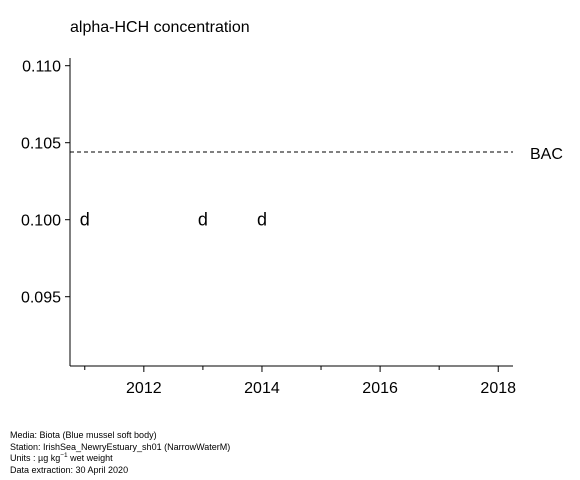  I want to click on footer-units-suffix: wet weight, so click(90, 458).